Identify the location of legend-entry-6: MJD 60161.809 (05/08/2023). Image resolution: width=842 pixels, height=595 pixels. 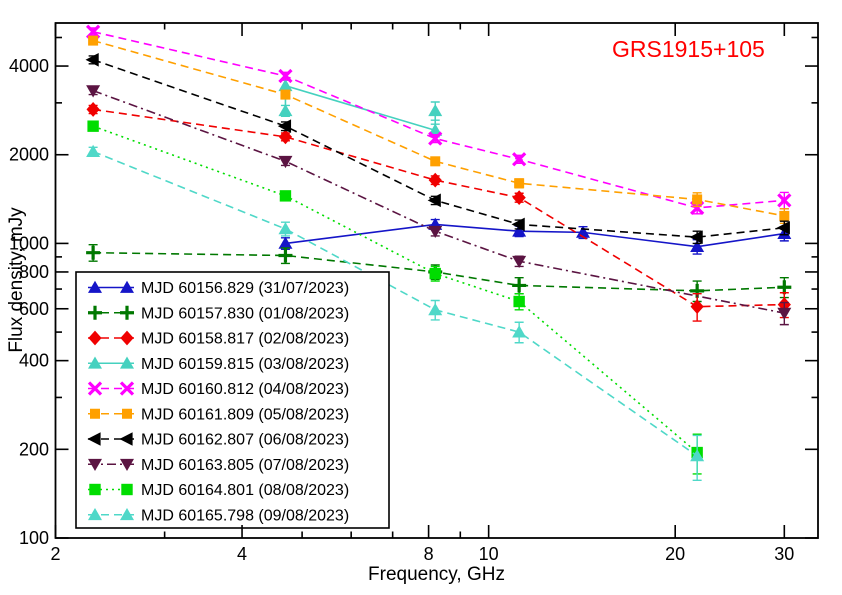
(218, 414).